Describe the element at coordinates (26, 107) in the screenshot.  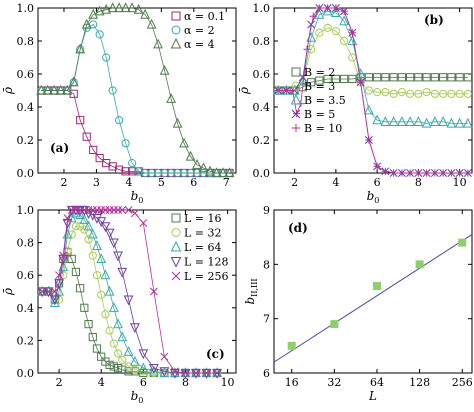
I see `y-tick-label: 0.4` at that location.